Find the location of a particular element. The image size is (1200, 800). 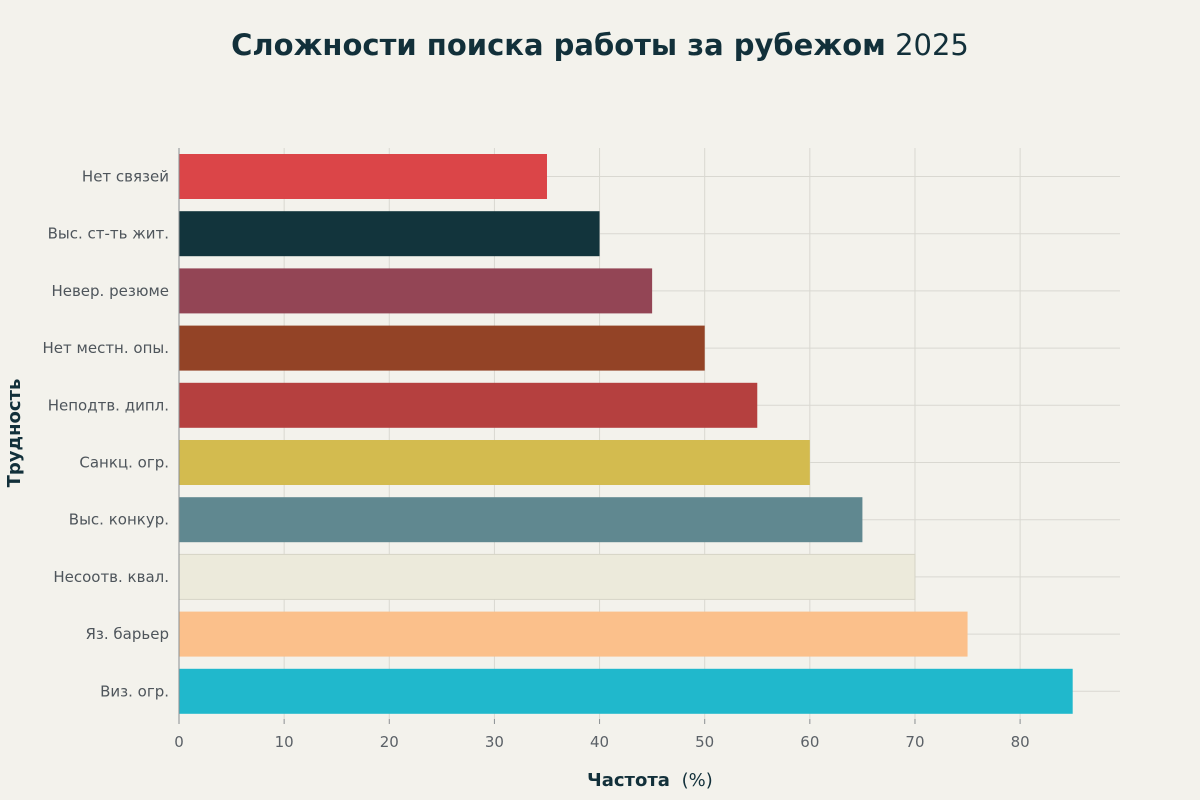

y-axis-title: Трудность is located at coordinates (14, 433).